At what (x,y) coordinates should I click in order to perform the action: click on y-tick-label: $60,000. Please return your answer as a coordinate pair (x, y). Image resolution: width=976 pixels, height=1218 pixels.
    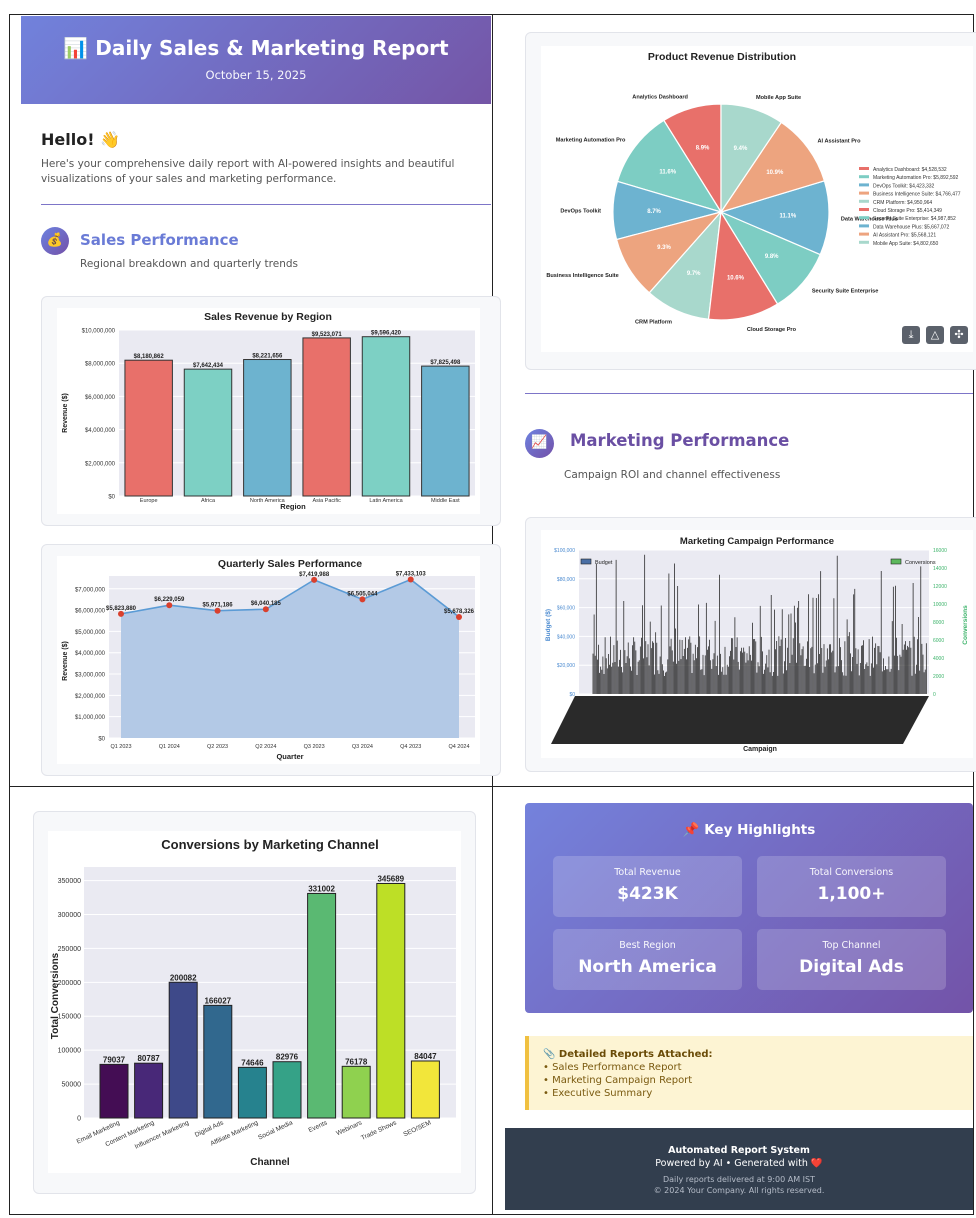
    Looking at the image, I should click on (566, 609).